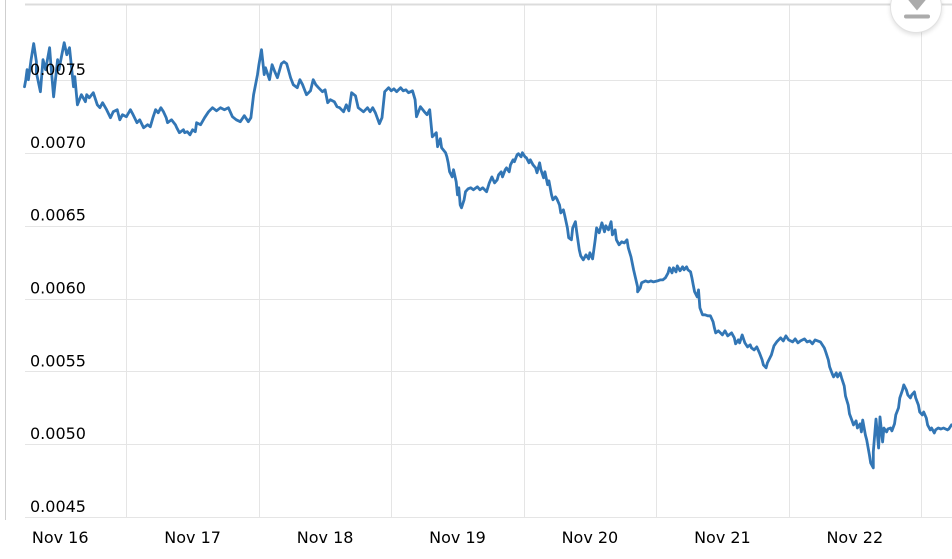 The image size is (952, 559). I want to click on x-tick-label: Nov 16, so click(60, 537).